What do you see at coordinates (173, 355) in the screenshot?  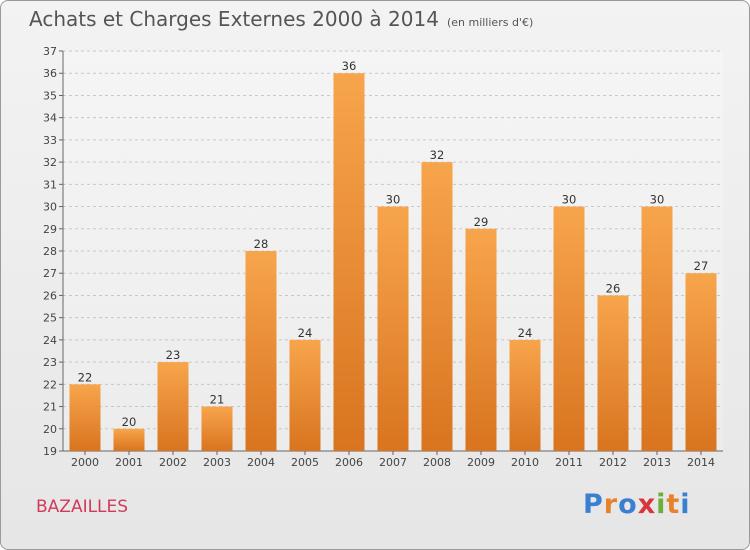 I see `data-label: 23` at bounding box center [173, 355].